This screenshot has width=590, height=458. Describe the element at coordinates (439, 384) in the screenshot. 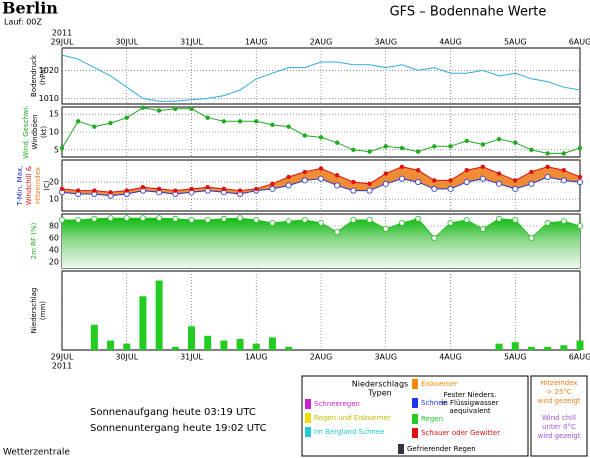

I see `legend-label: Eiskoerner` at that location.